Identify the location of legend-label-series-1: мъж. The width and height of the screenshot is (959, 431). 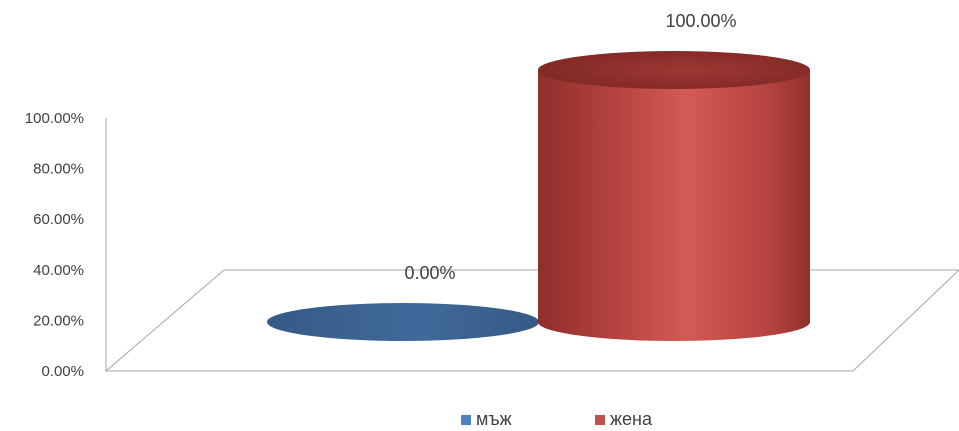
(494, 419).